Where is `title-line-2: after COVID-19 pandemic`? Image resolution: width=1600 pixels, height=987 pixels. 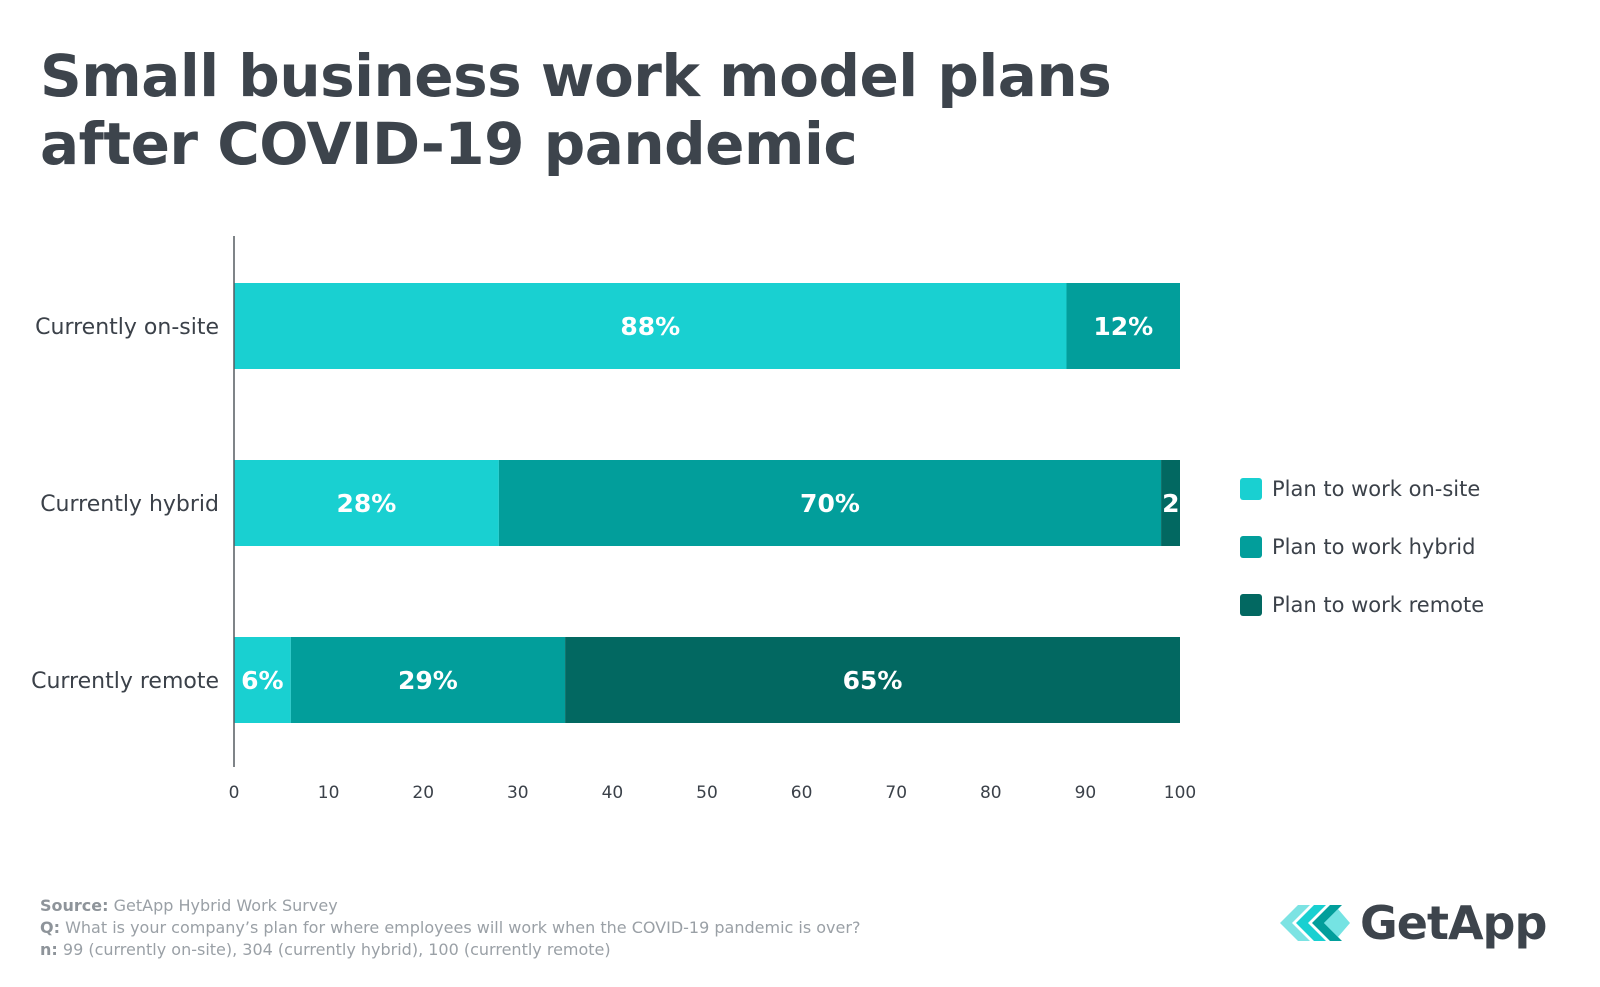
title-line-2: after COVID-19 pandemic is located at coordinates (449, 144).